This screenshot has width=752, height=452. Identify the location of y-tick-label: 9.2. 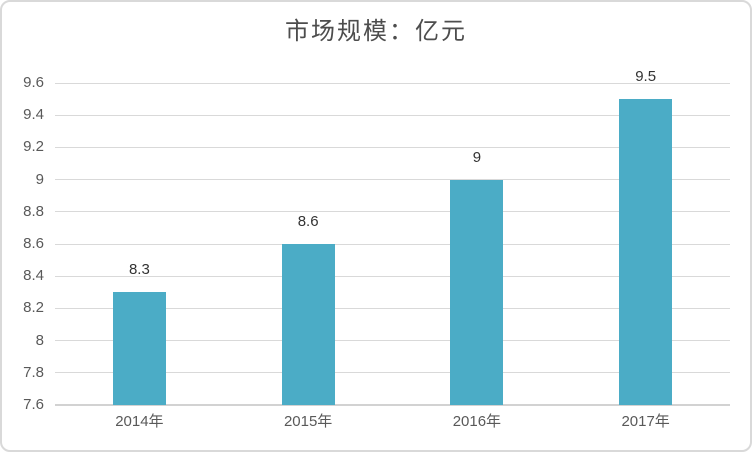
(33, 147).